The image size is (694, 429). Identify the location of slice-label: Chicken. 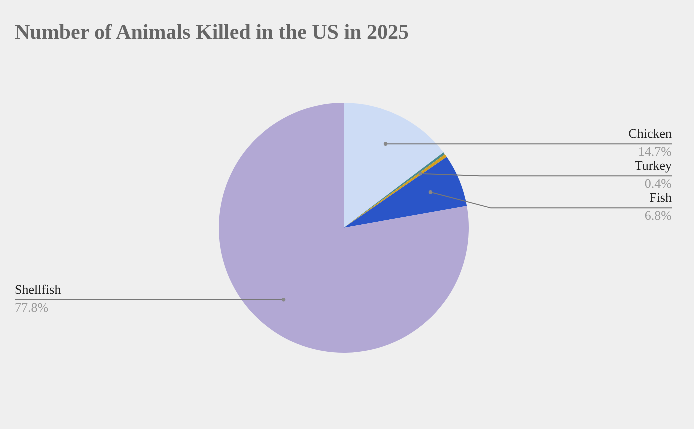
(650, 134).